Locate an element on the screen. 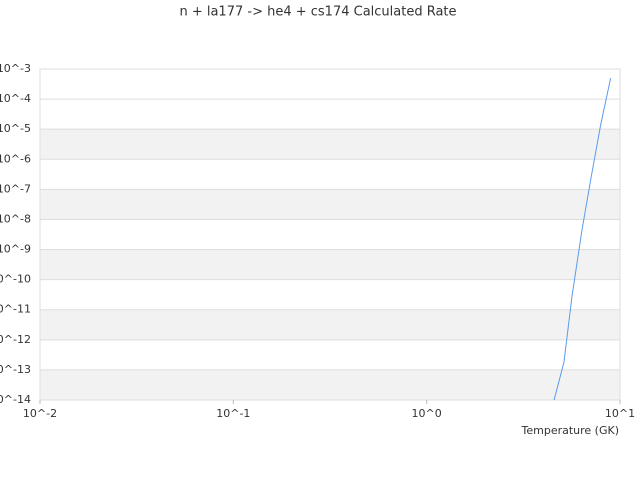 This screenshot has width=640, height=480. y-tick-label: 10^-8 is located at coordinates (15, 218).